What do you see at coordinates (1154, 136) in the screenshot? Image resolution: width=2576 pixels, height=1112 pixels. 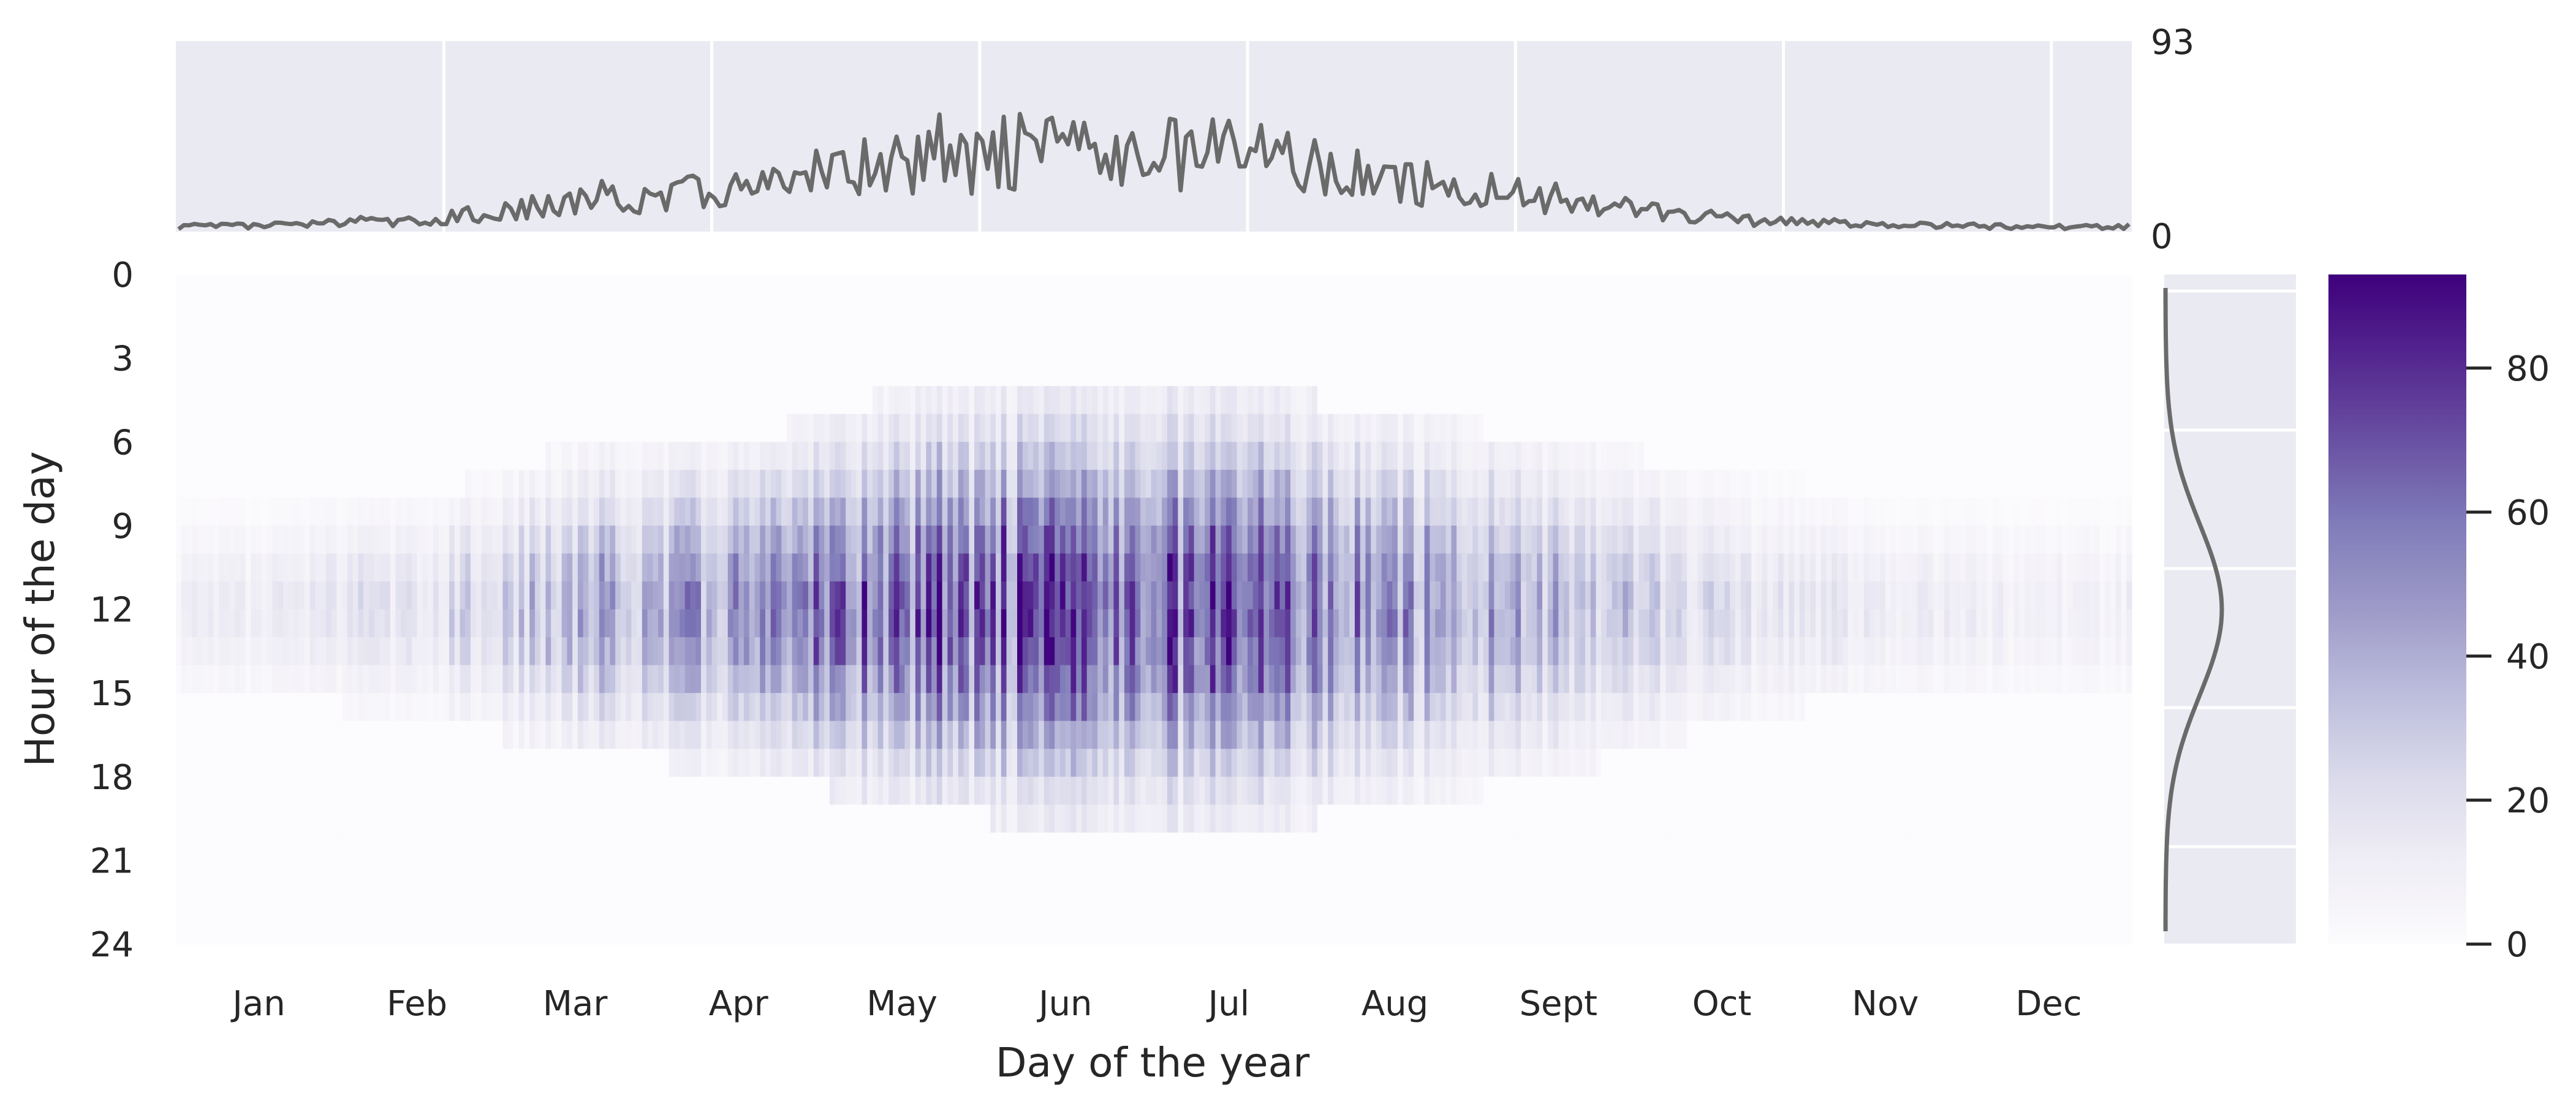 I see `top-marginal-plot` at bounding box center [1154, 136].